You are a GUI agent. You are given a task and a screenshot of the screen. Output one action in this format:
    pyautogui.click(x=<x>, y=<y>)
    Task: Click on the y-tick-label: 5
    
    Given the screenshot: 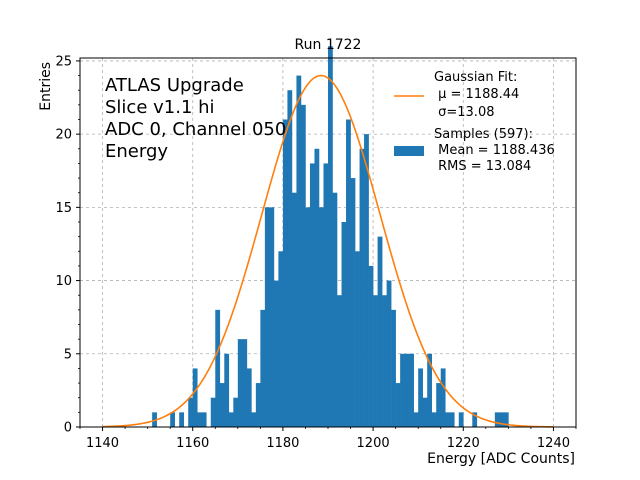 What is the action you would take?
    pyautogui.click(x=68, y=354)
    